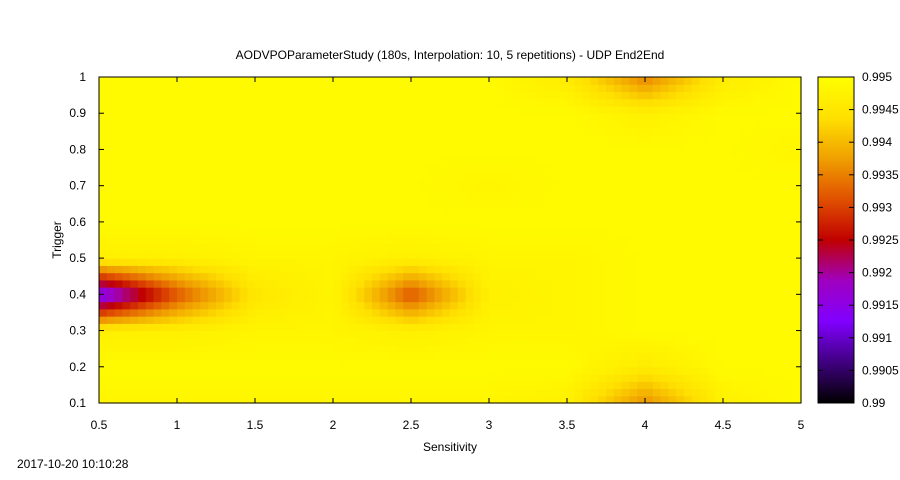 This screenshot has width=900, height=480. I want to click on colorbar-tick-label: 0.9905, so click(880, 370).